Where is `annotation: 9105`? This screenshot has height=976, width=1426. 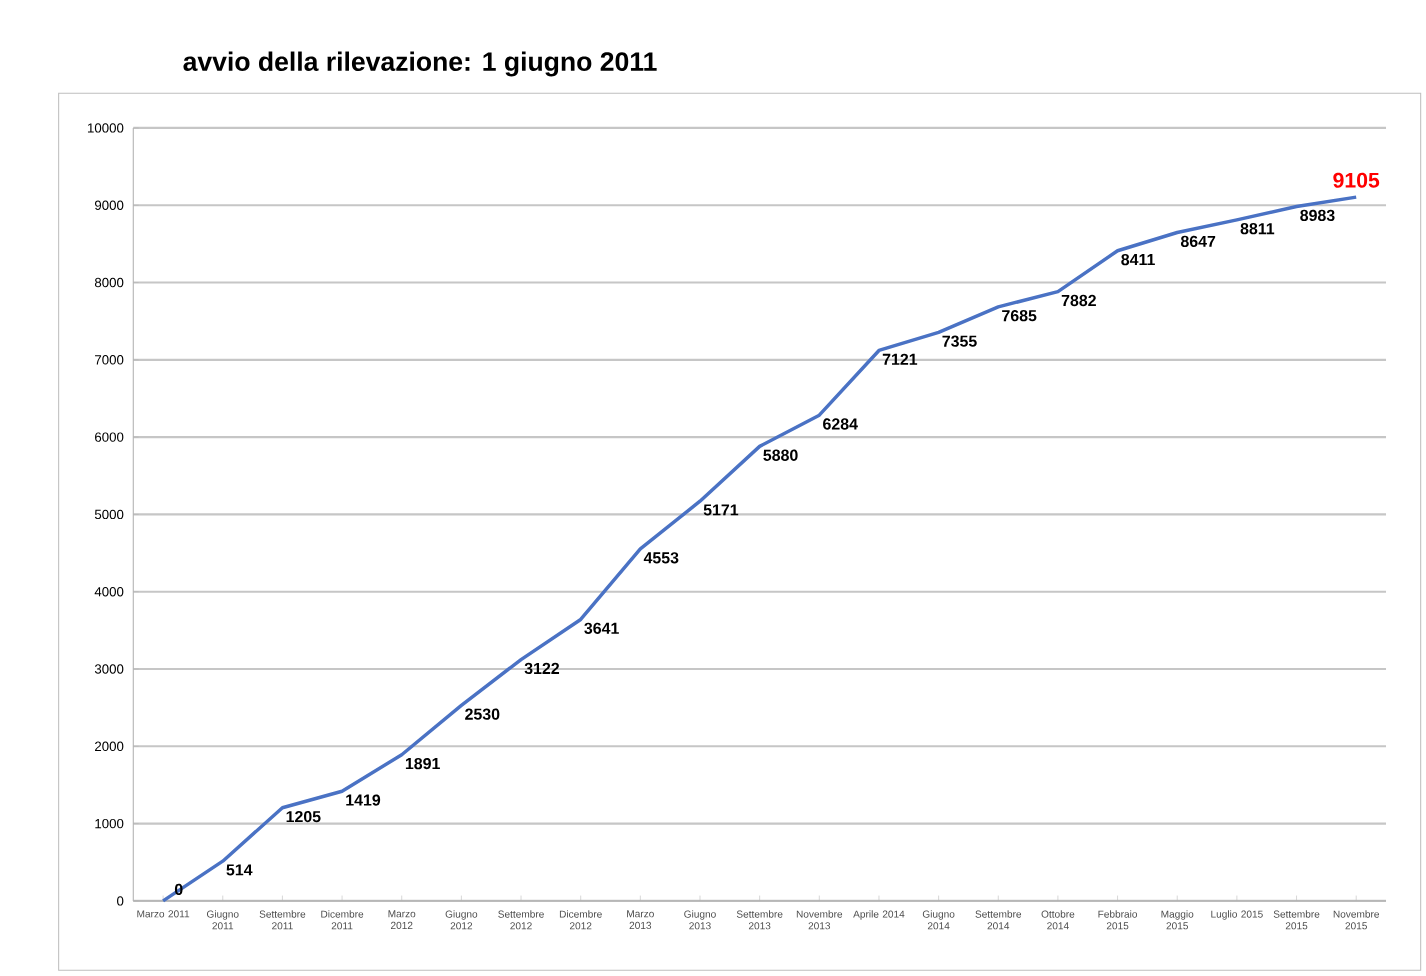
annotation: 9105 is located at coordinates (1356, 180).